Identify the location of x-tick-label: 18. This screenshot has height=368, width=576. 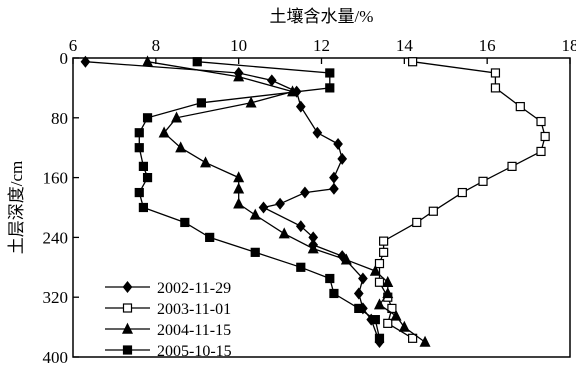
(569, 45).